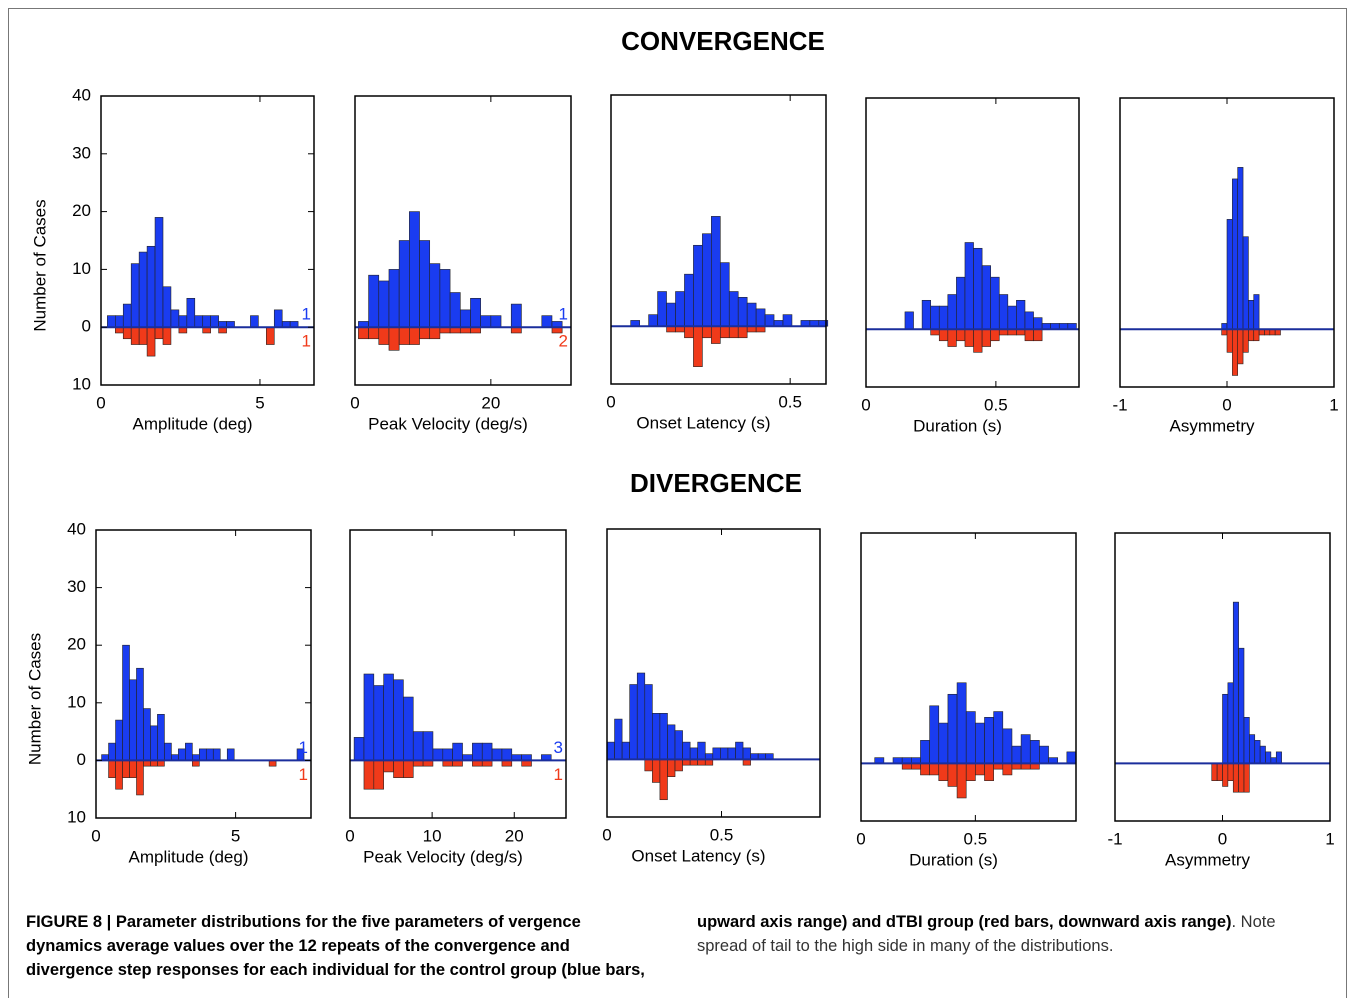 The width and height of the screenshot is (1357, 998). What do you see at coordinates (558, 747) in the screenshot?
I see `overflow-label: 3` at bounding box center [558, 747].